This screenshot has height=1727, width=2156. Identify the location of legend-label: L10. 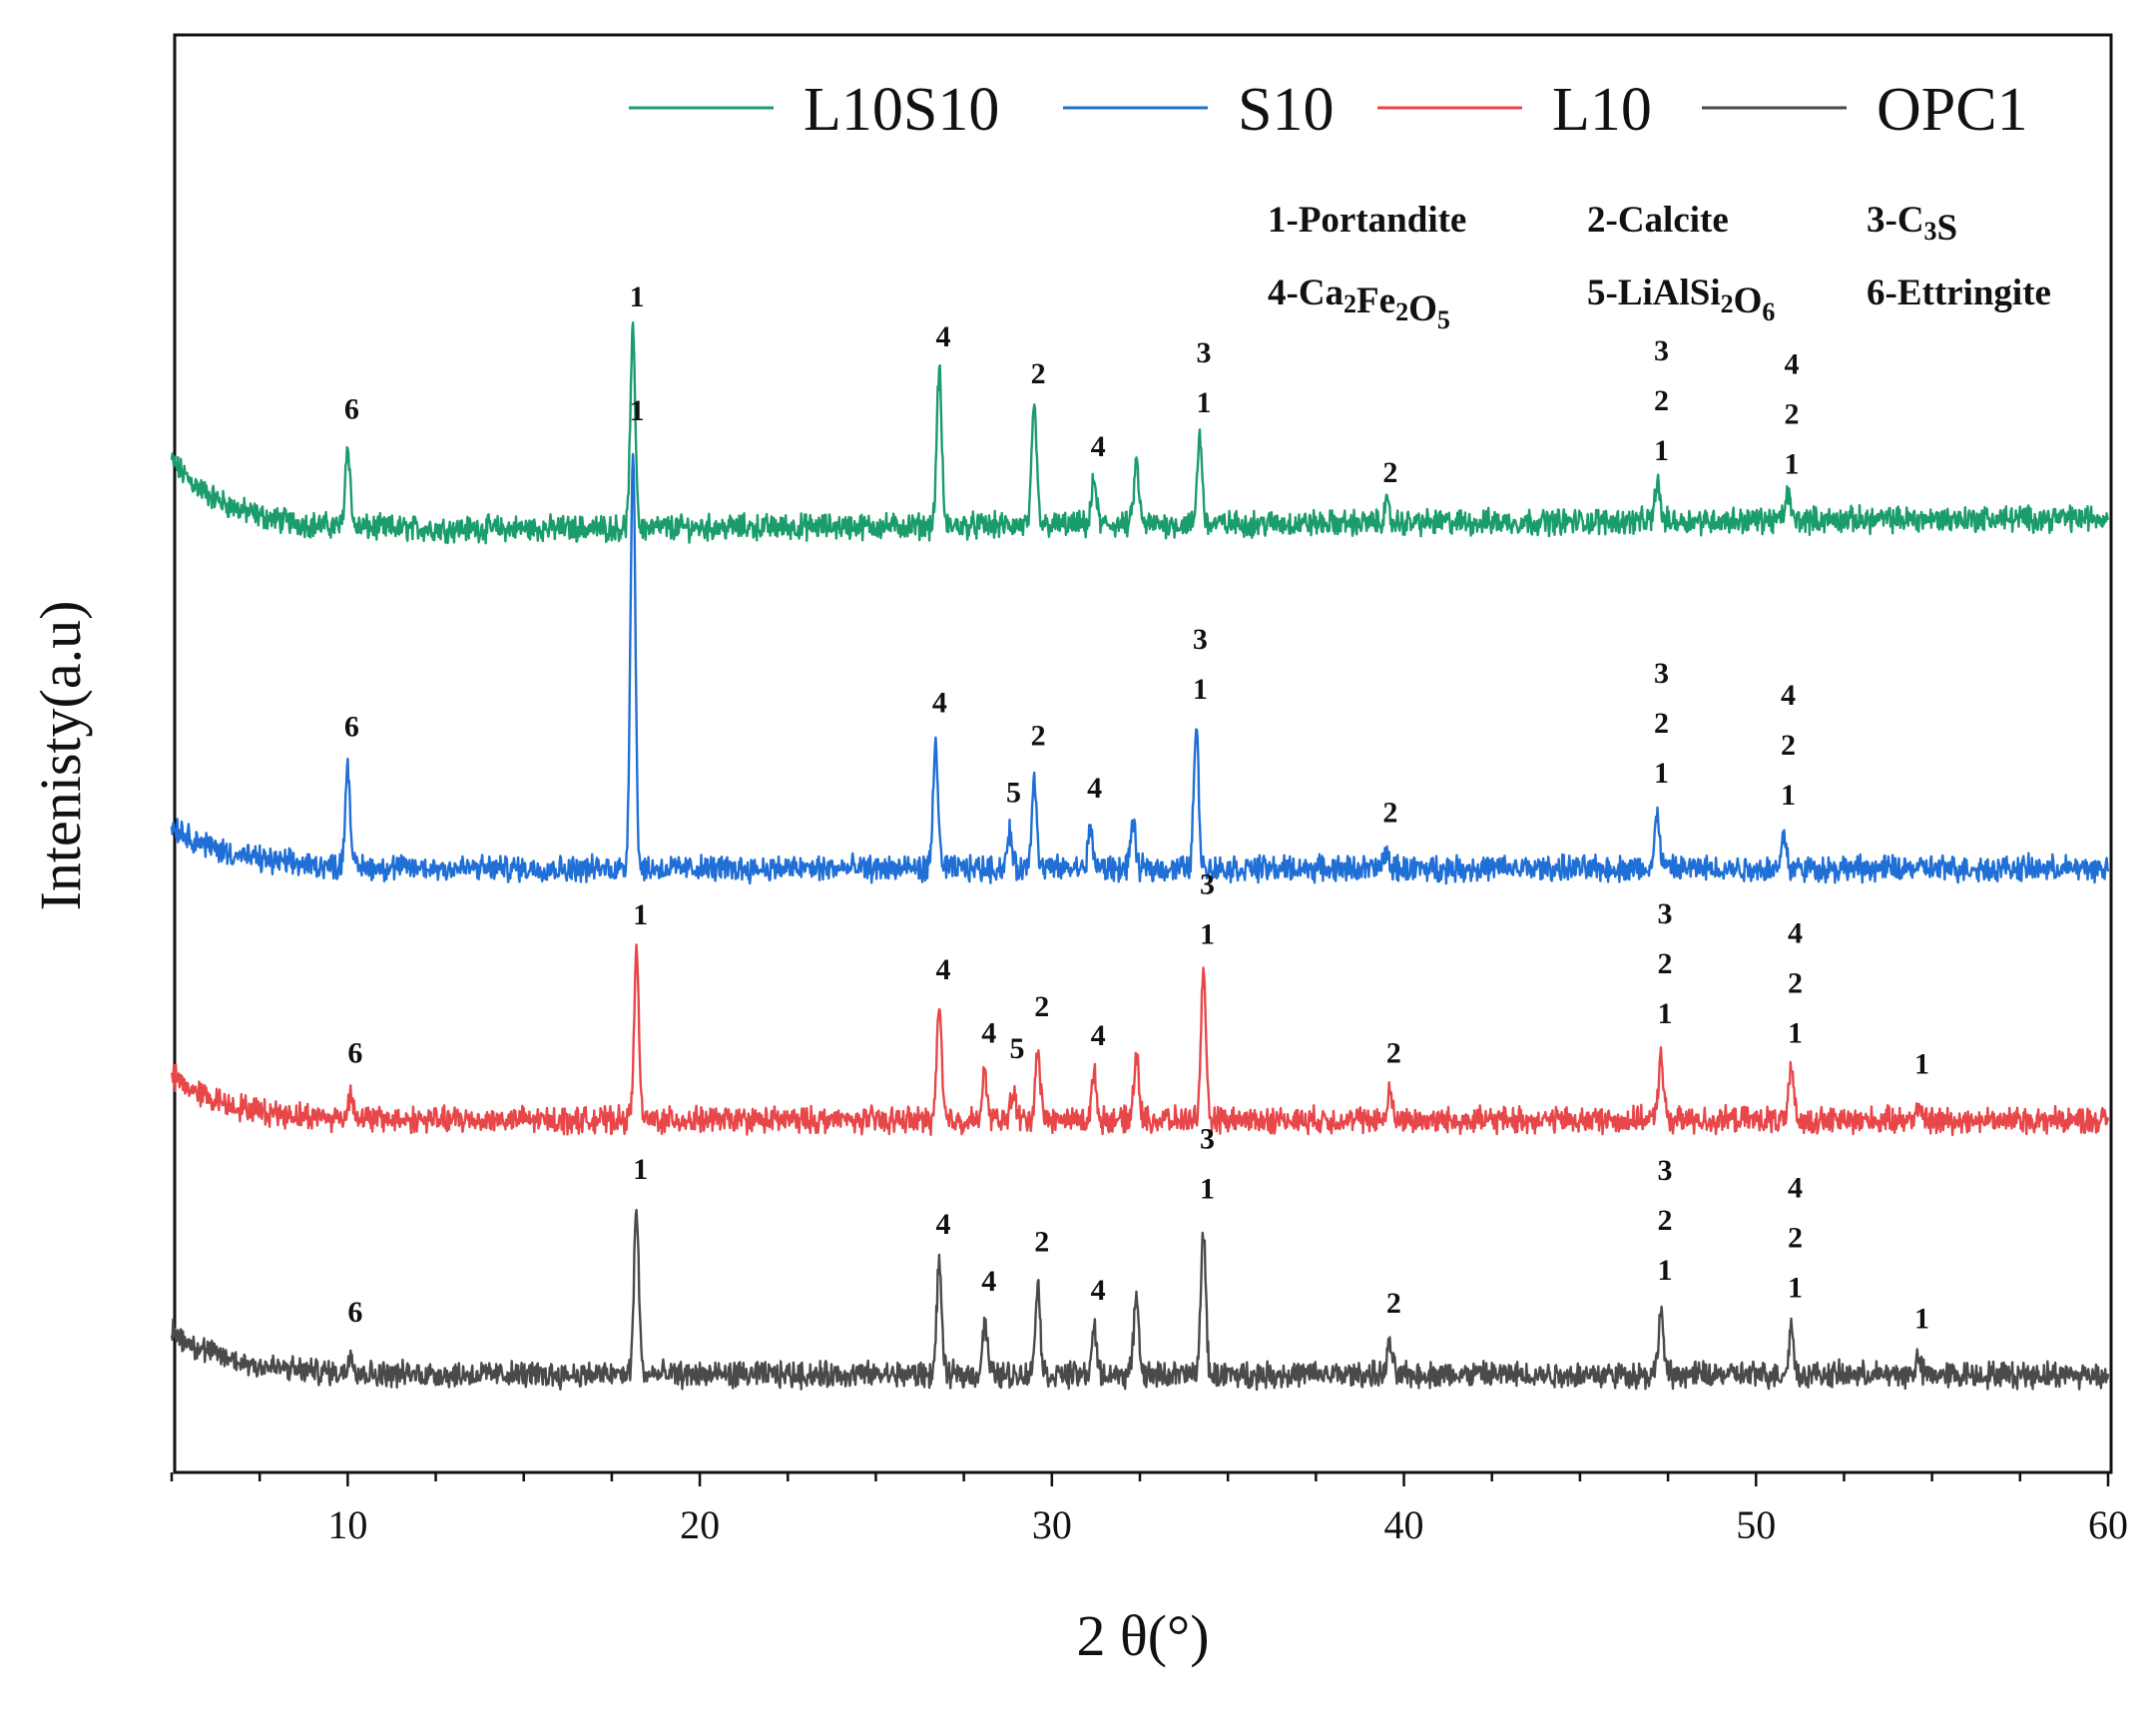
(1602, 110).